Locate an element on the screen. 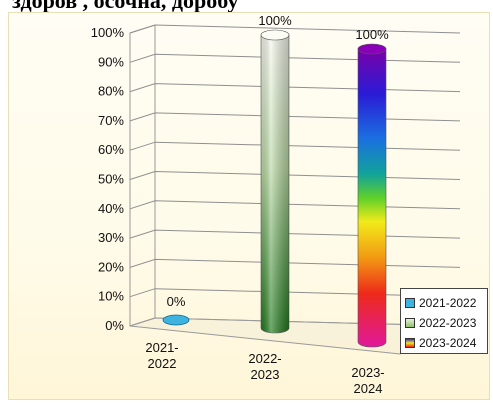  y-tick-label: 0% is located at coordinates (114, 325).